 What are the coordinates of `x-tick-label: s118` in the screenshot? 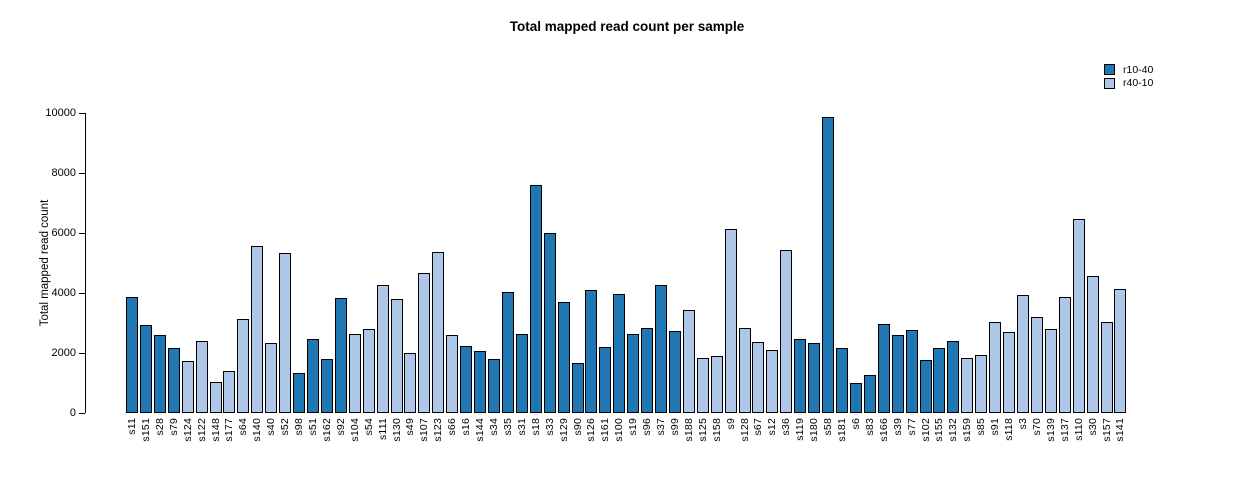 It's located at (1009, 429).